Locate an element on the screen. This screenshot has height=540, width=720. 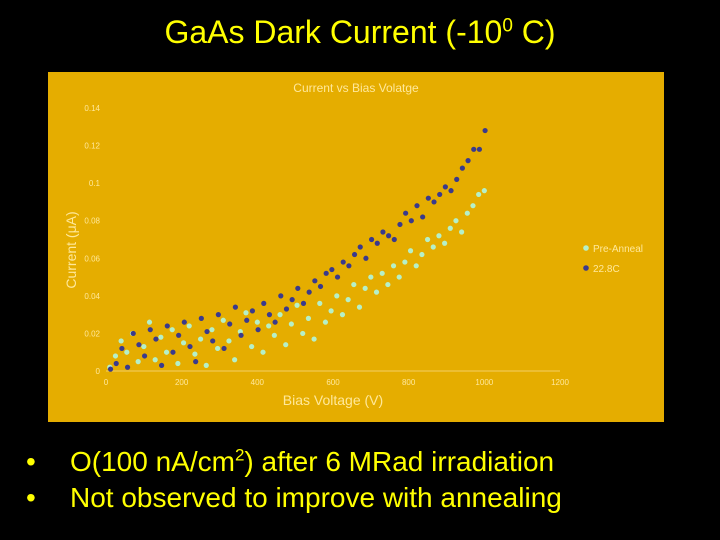
slide-title-superscript: 0 is located at coordinates (507, 26).